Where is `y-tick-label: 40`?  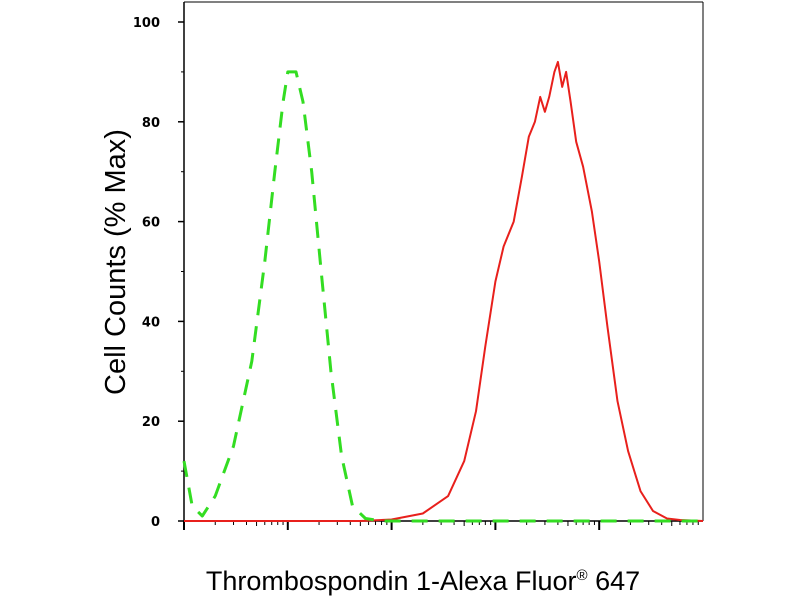 y-tick-label: 40 is located at coordinates (151, 322).